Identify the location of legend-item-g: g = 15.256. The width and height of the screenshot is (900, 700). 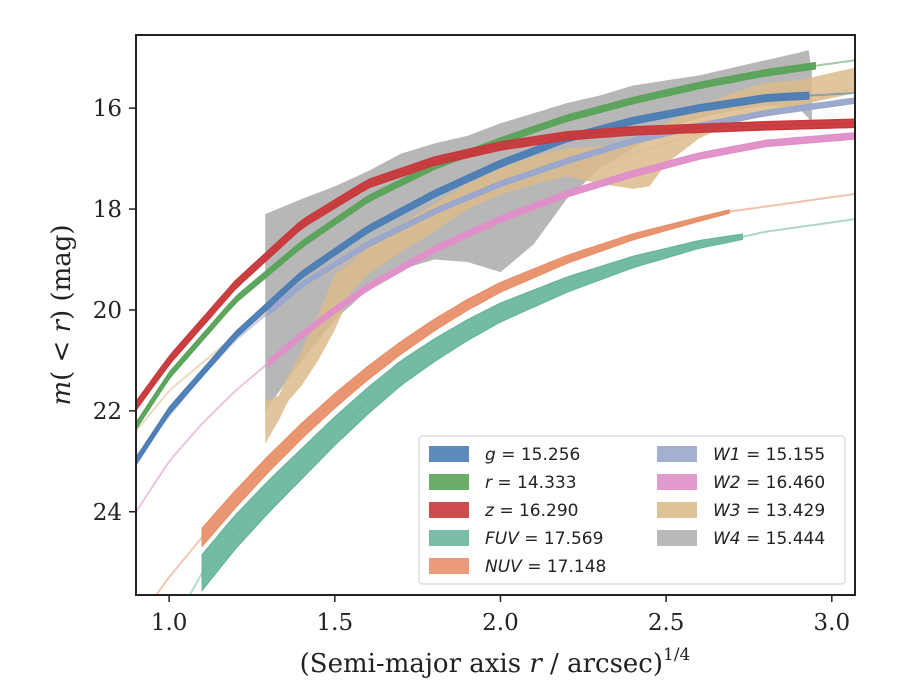
(504, 455).